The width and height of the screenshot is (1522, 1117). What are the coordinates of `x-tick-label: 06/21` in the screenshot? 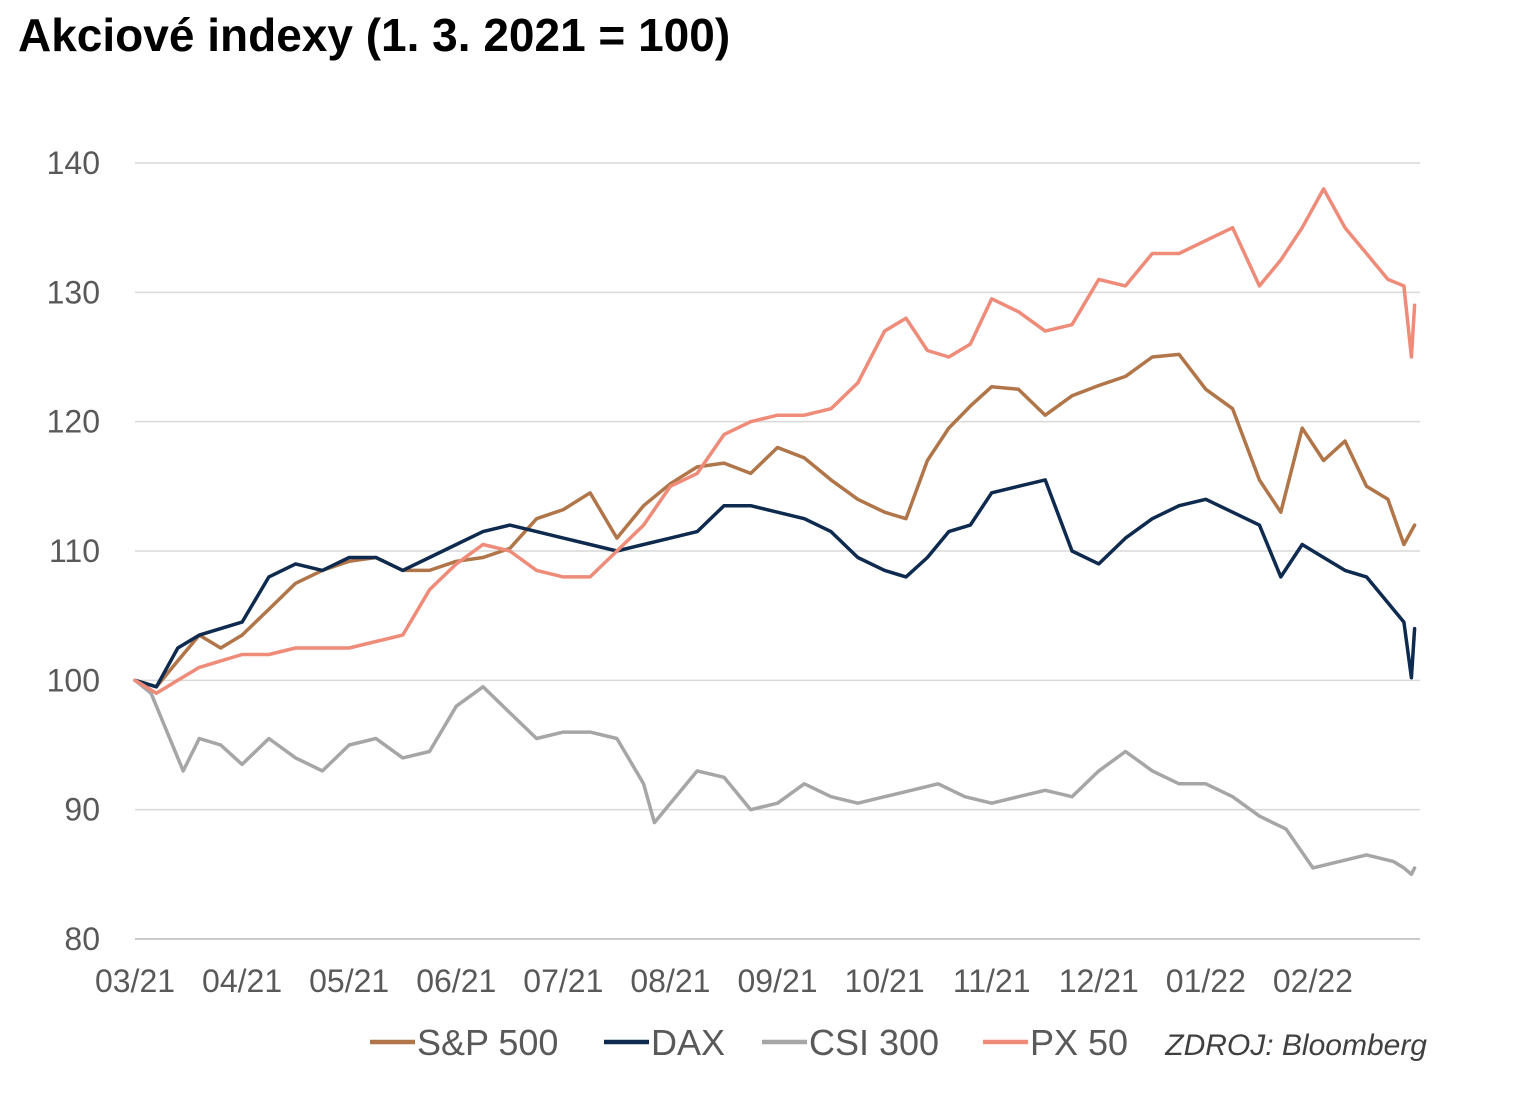 It's located at (456, 981).